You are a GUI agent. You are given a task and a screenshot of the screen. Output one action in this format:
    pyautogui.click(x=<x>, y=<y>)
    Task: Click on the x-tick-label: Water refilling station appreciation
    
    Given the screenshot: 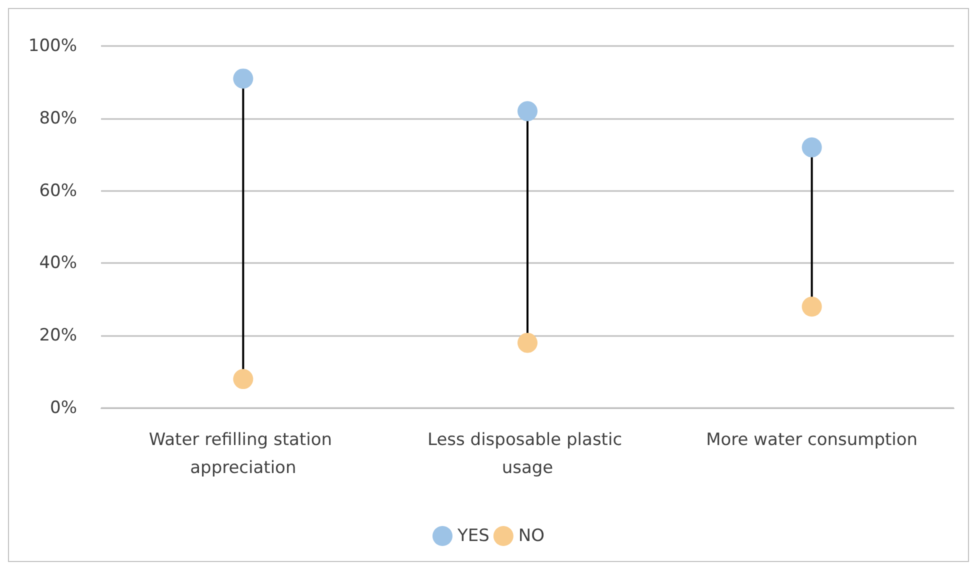 What is the action you would take?
    pyautogui.click(x=243, y=454)
    